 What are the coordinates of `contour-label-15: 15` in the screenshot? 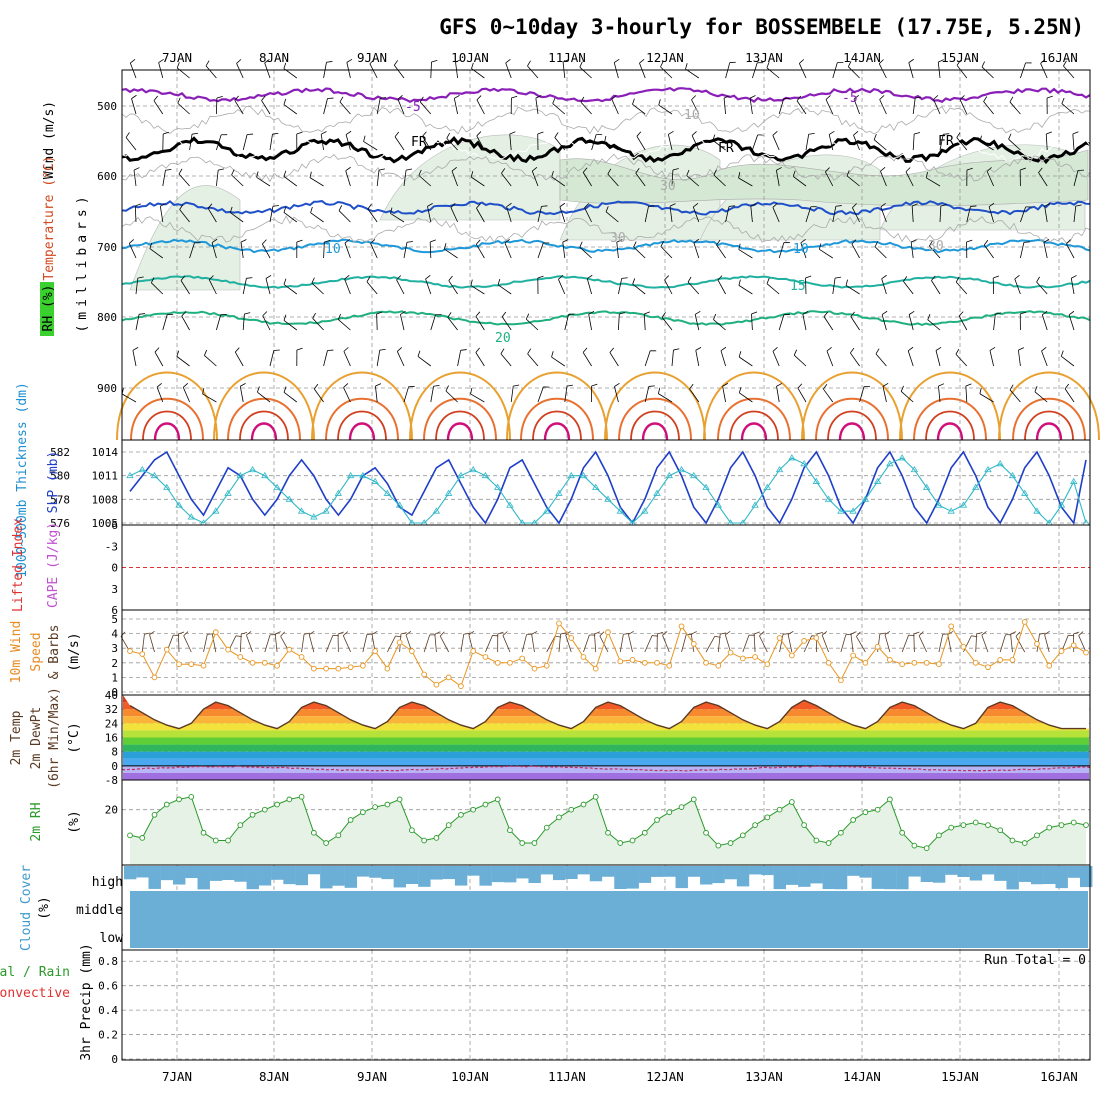 It's located at (798, 286).